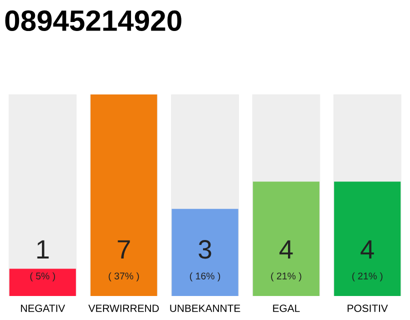  I want to click on x-tick-label: VERWIRREND, so click(123, 308).